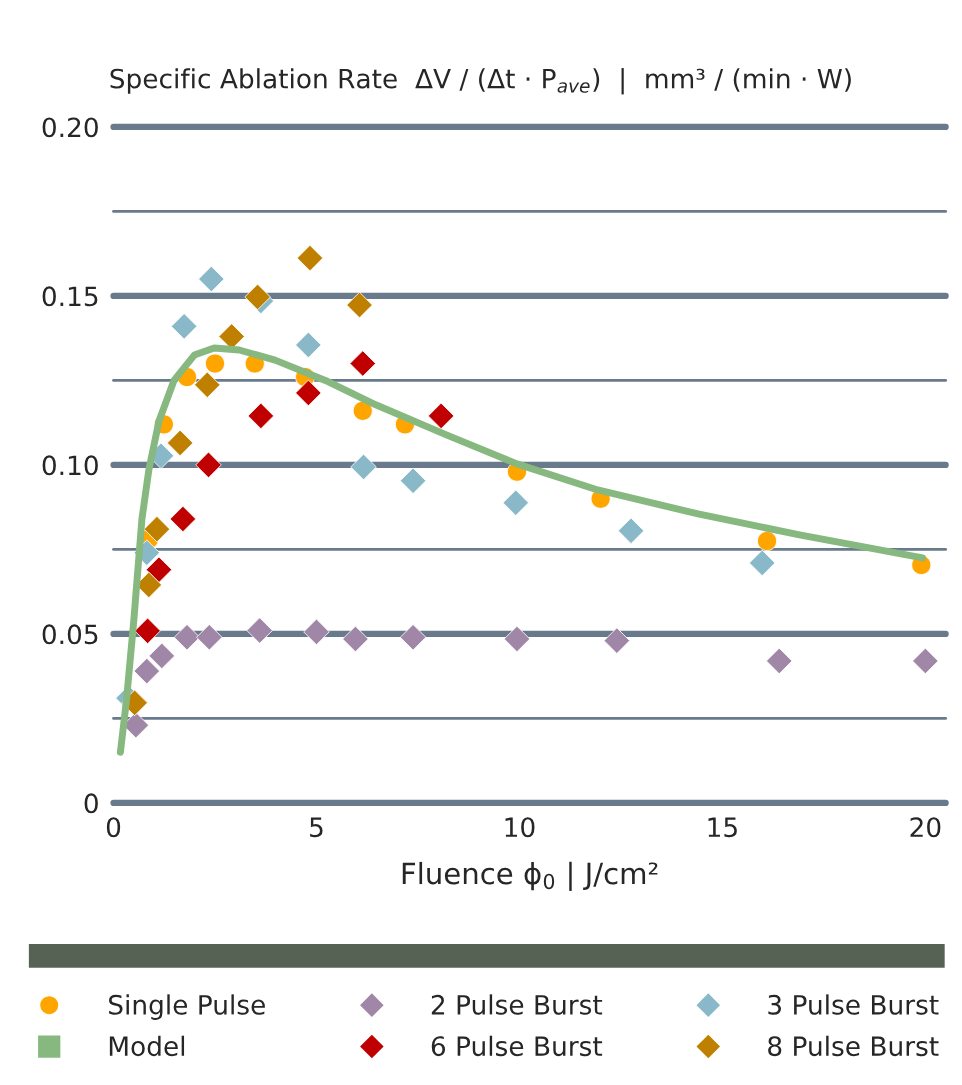 The width and height of the screenshot is (962, 1085). I want to click on x-tick-label: 20, so click(925, 827).